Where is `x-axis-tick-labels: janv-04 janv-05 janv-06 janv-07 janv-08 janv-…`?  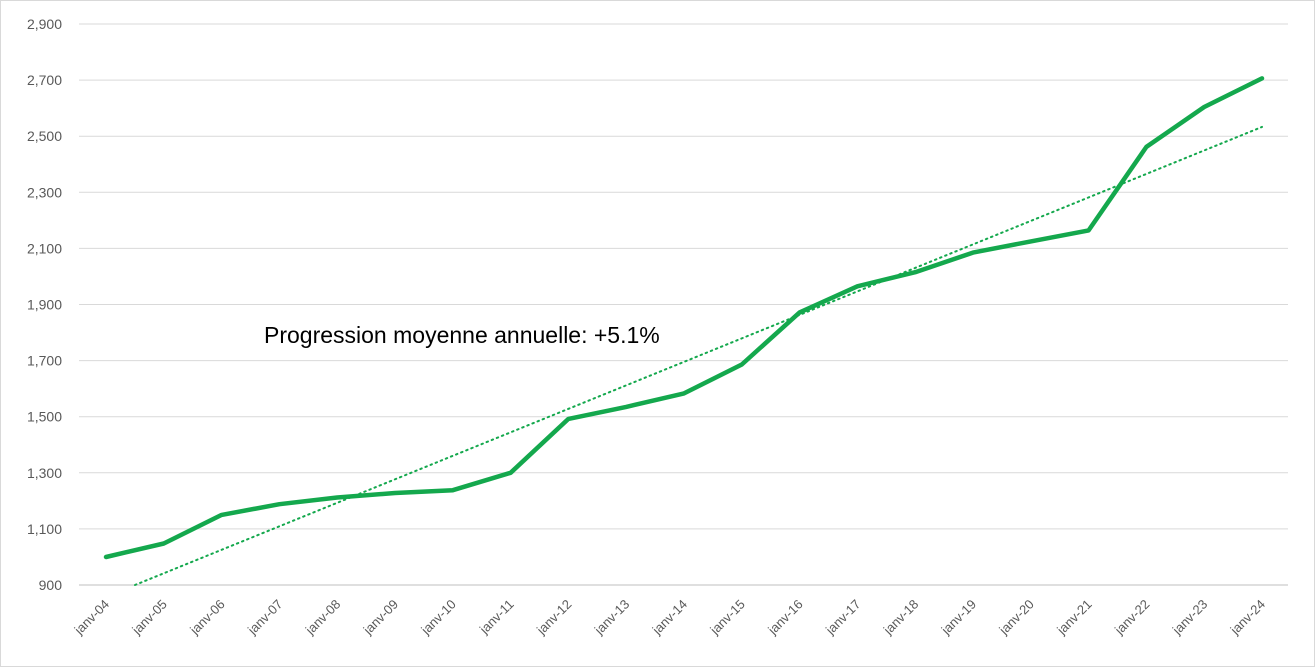 x-axis-tick-labels: janv-04 janv-05 janv-06 janv-07 janv-08 janv-… is located at coordinates (669, 617).